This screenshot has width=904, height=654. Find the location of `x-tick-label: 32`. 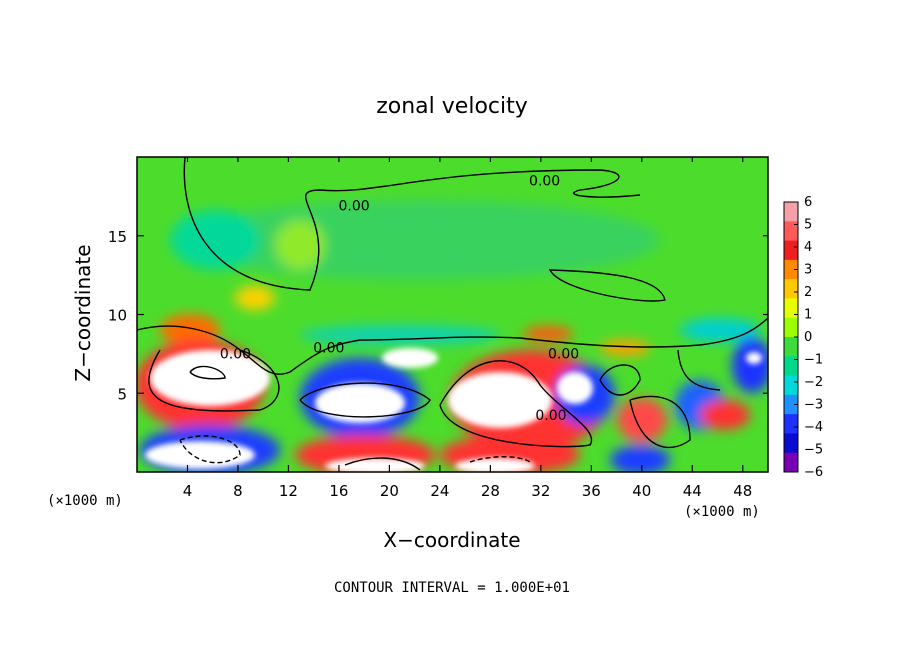

x-tick-label: 32 is located at coordinates (540, 491).